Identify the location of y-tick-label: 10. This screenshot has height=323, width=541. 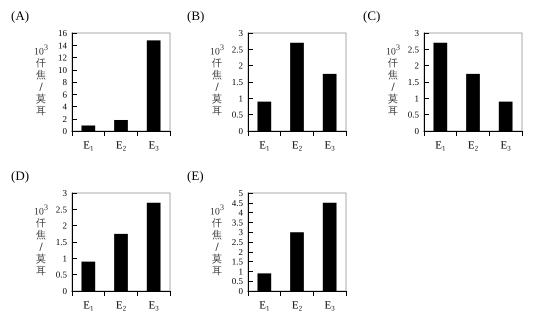
(63, 69).